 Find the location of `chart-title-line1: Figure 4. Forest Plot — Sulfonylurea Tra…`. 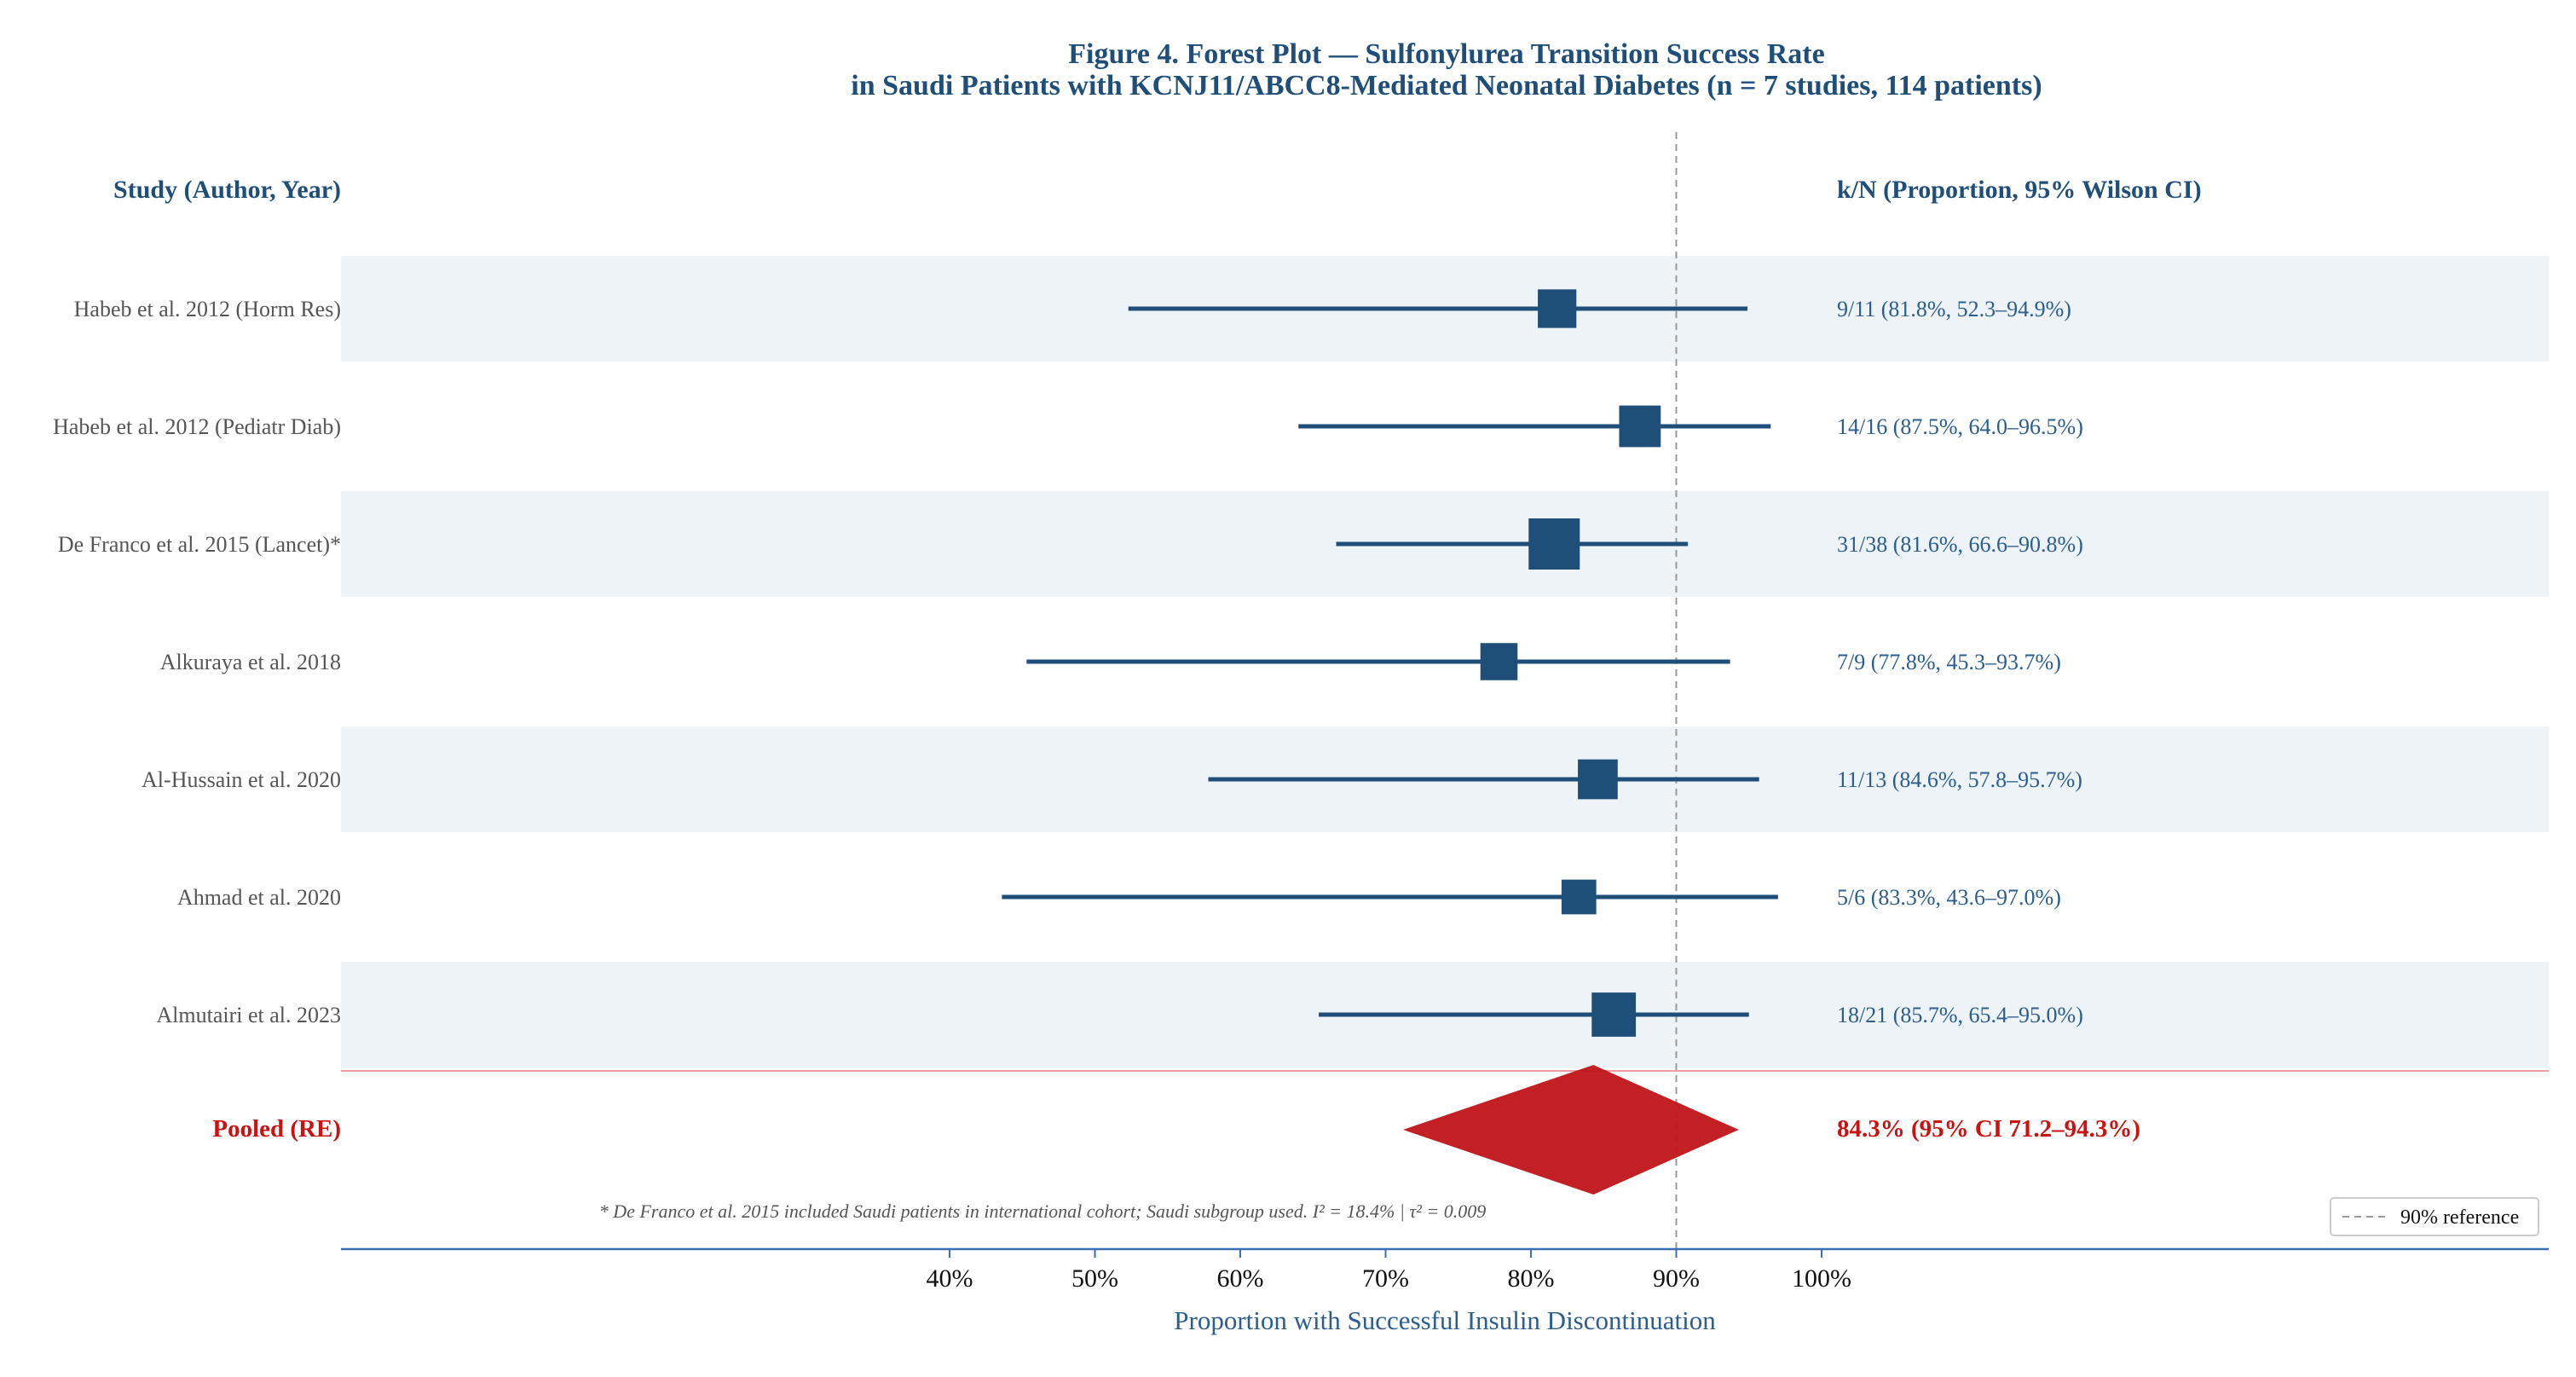

chart-title-line1: Figure 4. Forest Plot — Sulfonylurea Tra… is located at coordinates (1446, 54).